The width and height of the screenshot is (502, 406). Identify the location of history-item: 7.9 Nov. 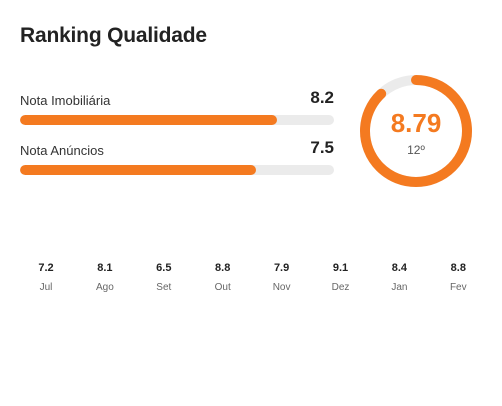
(282, 277).